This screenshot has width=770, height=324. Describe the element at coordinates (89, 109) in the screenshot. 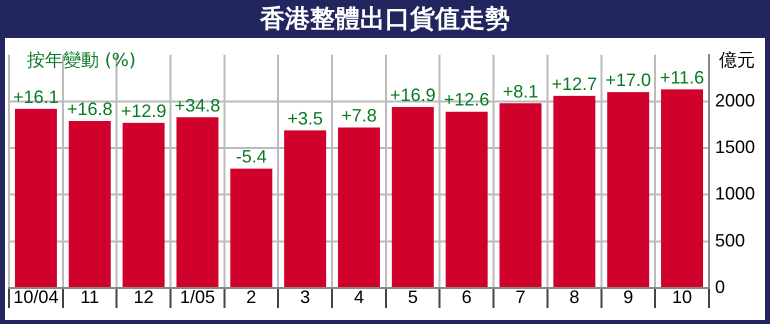

I see `annotation: +16.8` at that location.